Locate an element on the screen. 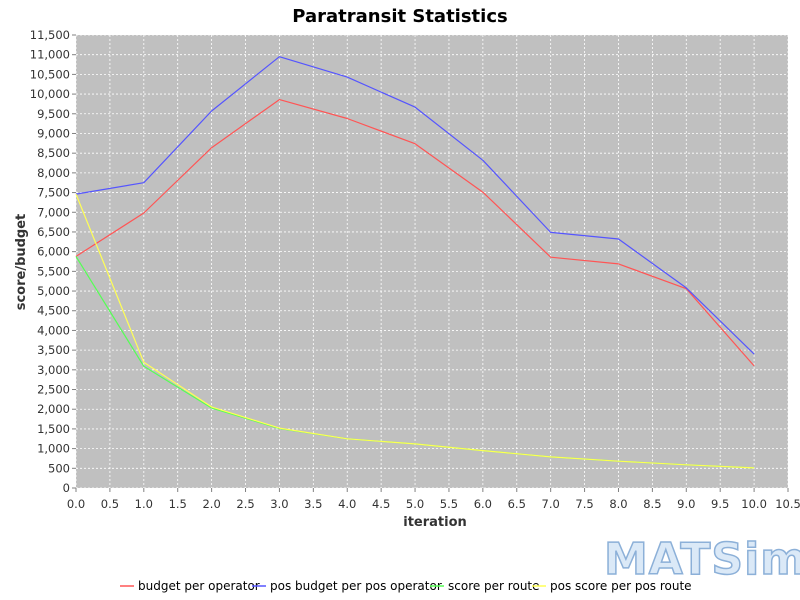 This screenshot has width=800, height=600. y-tick-label: 5,500 is located at coordinates (53, 271).